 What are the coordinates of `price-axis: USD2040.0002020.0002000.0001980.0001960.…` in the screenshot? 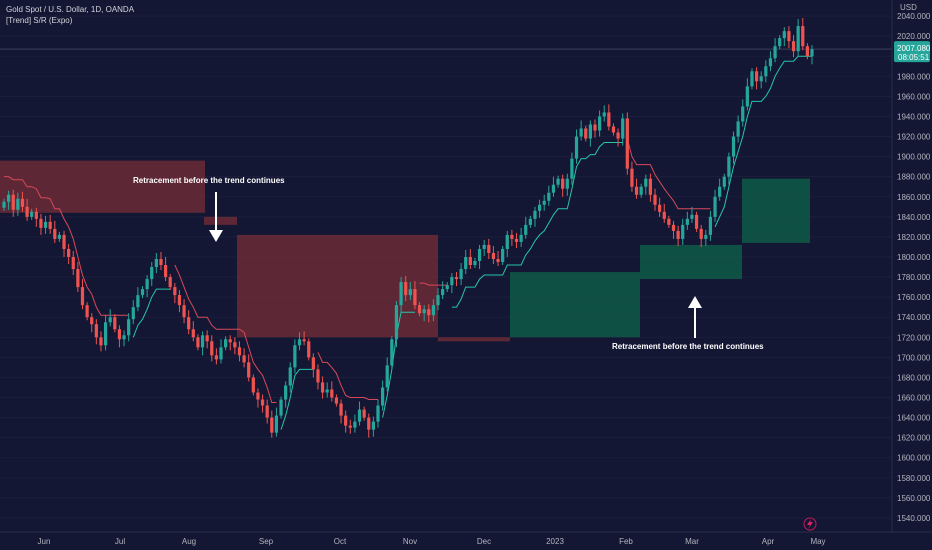 It's located at (911, 275).